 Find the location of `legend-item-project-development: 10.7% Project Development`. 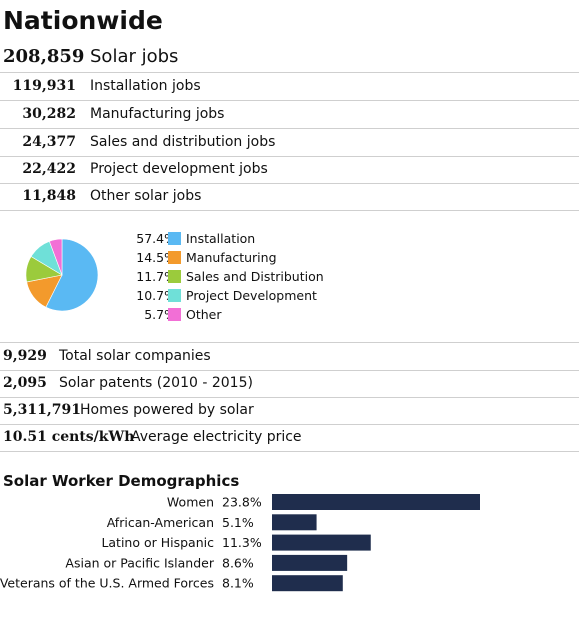

legend-item-project-development: 10.7% Project Development is located at coordinates (272, 296).